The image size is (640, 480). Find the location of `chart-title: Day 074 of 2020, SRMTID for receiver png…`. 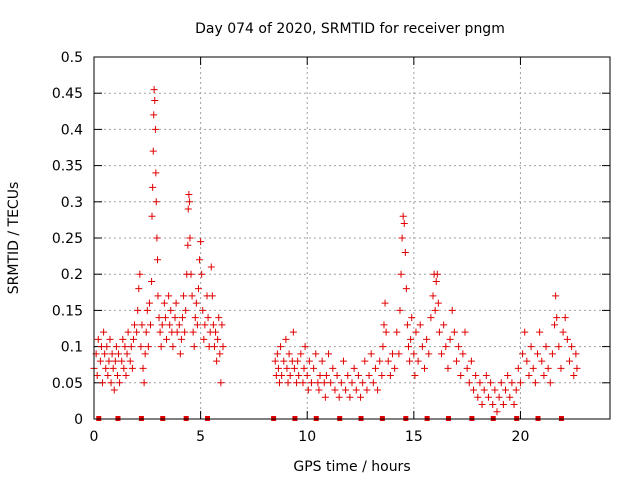

chart-title: Day 074 of 2020, SRMTID for receiver png… is located at coordinates (350, 29).